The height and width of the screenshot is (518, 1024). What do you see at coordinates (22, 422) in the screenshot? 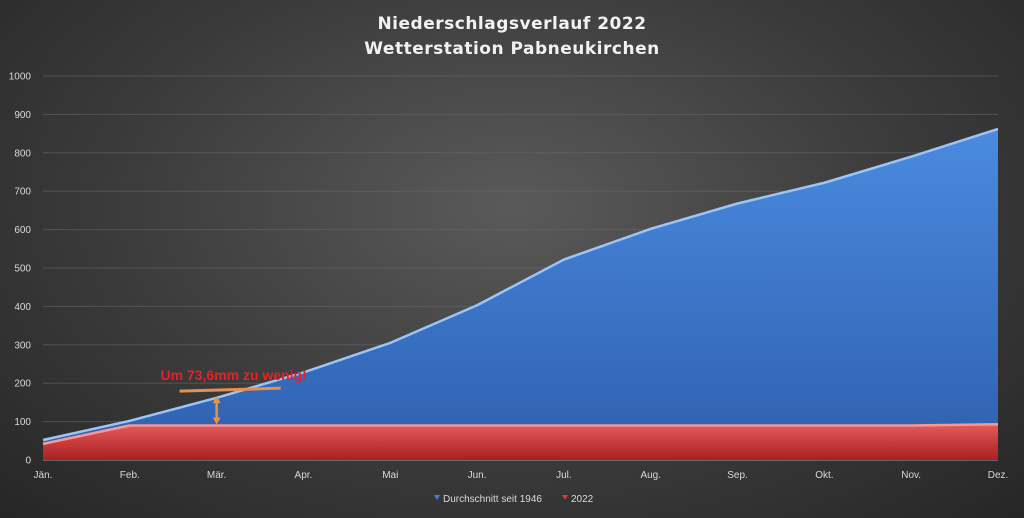
I see `y-tick-label-100: 100` at bounding box center [22, 422].